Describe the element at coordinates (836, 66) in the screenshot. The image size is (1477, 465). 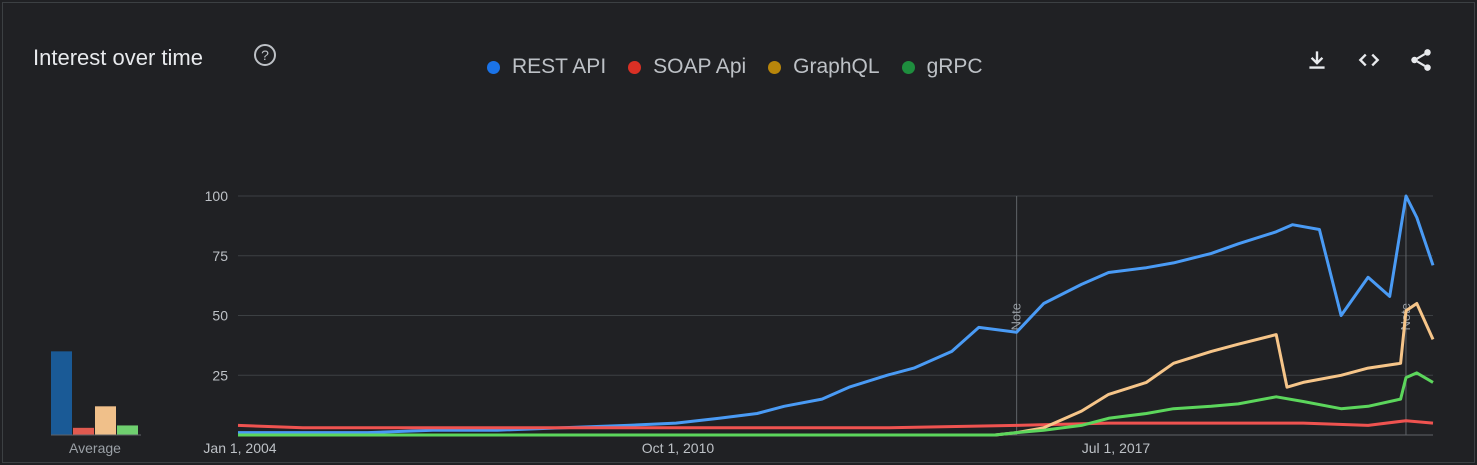
I see `legend-label: GraphQL` at that location.